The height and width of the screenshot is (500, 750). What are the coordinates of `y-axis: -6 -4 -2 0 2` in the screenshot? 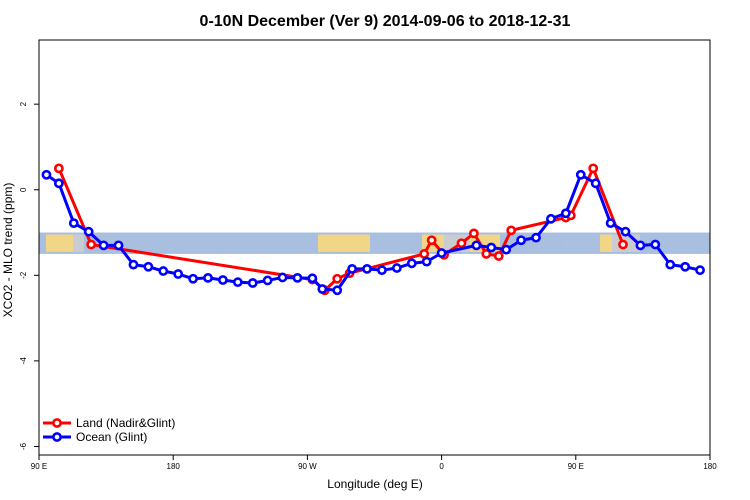 It's located at (29, 275).